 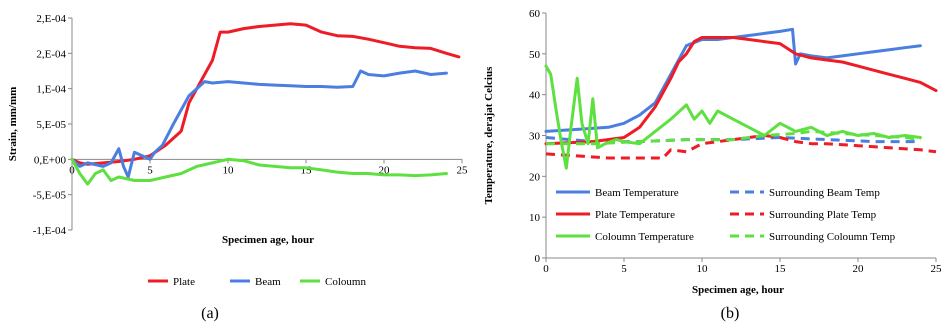 What do you see at coordinates (637, 193) in the screenshot?
I see `legend-label-beam-temperature: Beam Temperature` at bounding box center [637, 193].